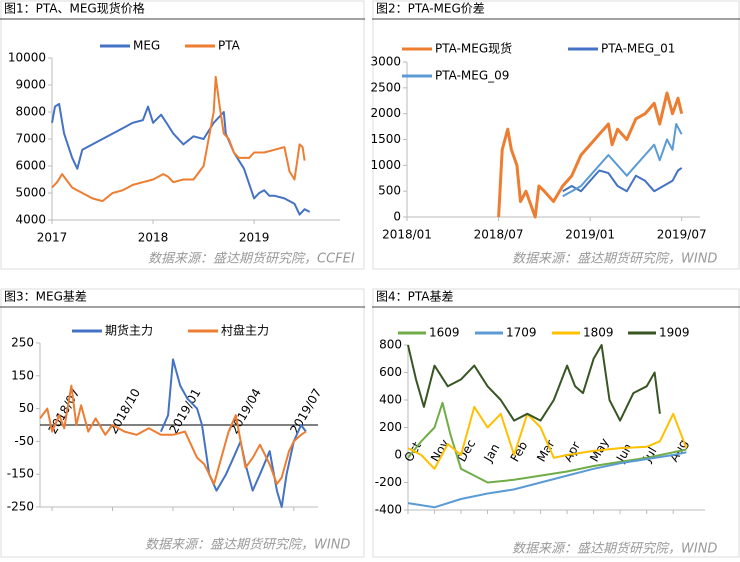  What do you see at coordinates (27, 58) in the screenshot?
I see `y-tick-label: 10000` at bounding box center [27, 58].